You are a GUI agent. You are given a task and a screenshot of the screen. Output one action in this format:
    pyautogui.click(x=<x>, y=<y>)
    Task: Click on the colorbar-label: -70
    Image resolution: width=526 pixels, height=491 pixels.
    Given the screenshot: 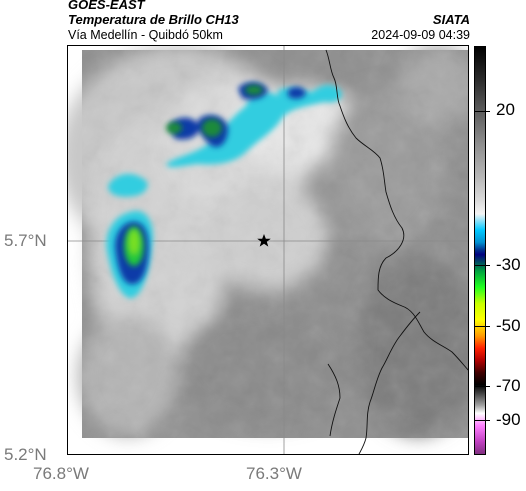 What is the action you would take?
    pyautogui.click(x=508, y=385)
    